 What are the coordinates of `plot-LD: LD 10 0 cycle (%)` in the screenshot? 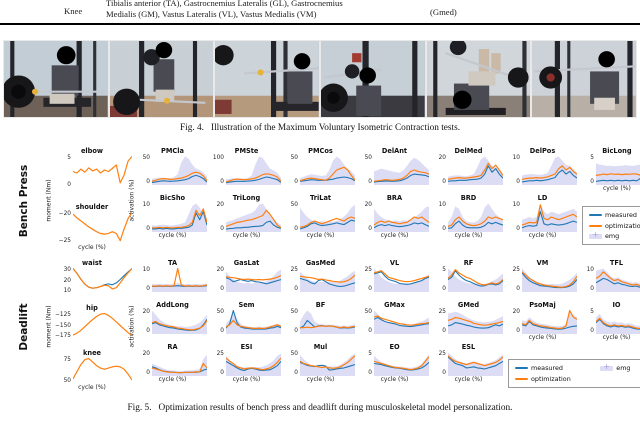 It's located at (542, 219).